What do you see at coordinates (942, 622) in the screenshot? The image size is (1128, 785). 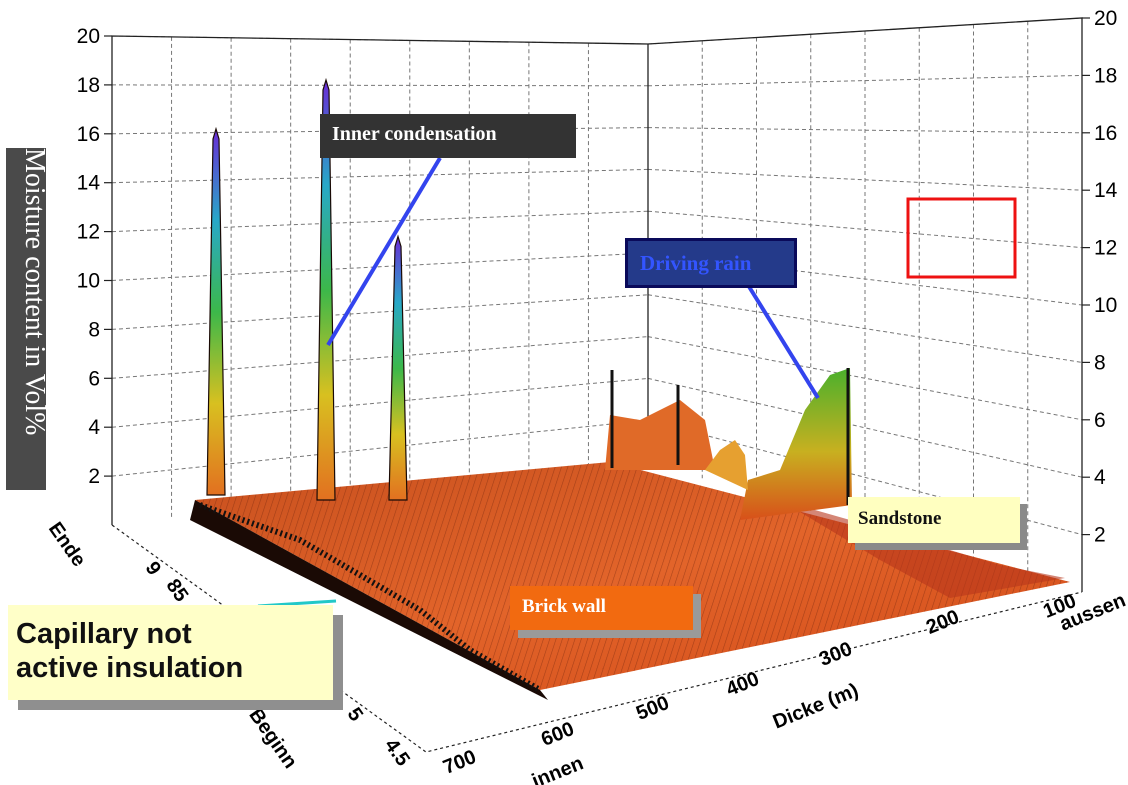 I see `x-tick-label: 200` at bounding box center [942, 622].